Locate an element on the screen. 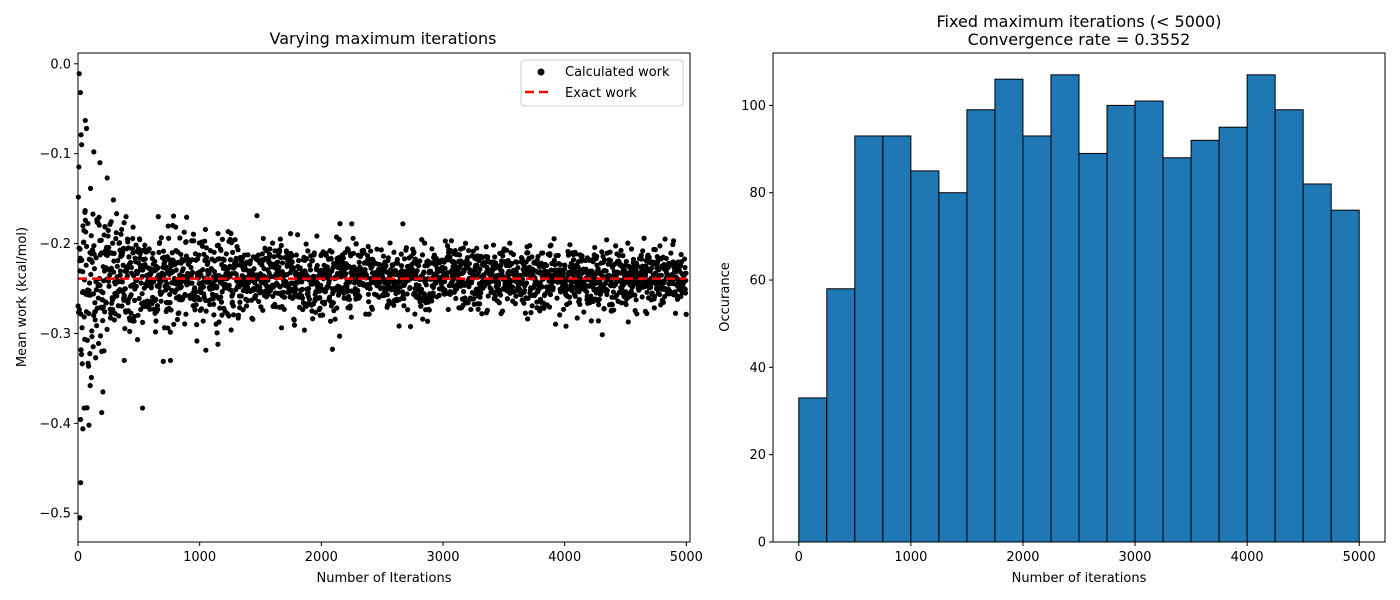 Image resolution: width=1400 pixels, height=600 pixels. x-tick-label: 5000 is located at coordinates (1359, 557).